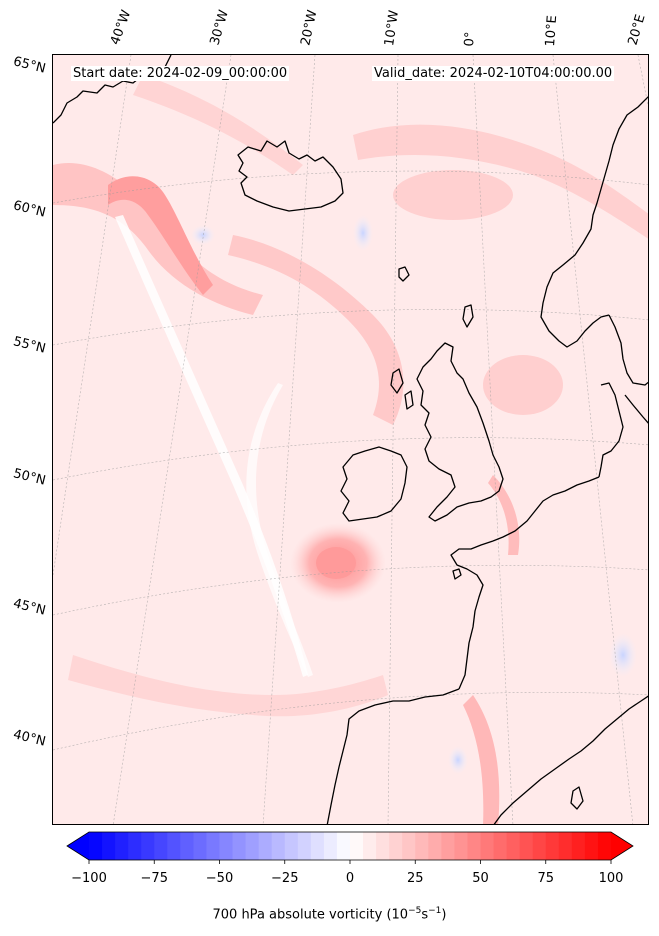  Describe the element at coordinates (279, 530) in the screenshot. I see `white-filament-arc` at that location.